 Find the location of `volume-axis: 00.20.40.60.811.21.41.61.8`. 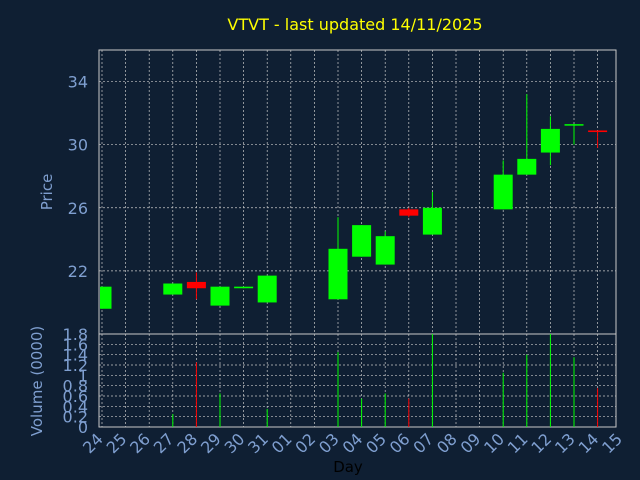

volume-axis: 00.20.40.60.811.21.41.61.8 is located at coordinates (75, 381).